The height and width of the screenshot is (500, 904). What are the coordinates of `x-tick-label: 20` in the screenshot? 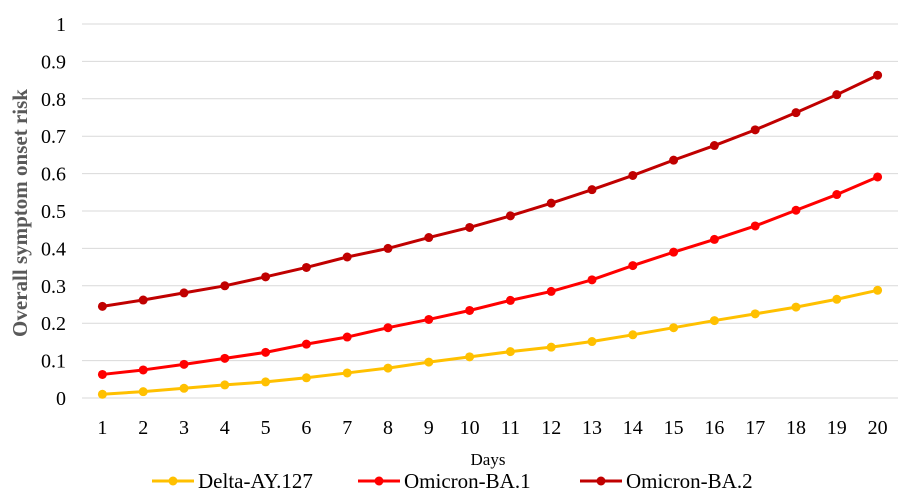 It's located at (878, 428).